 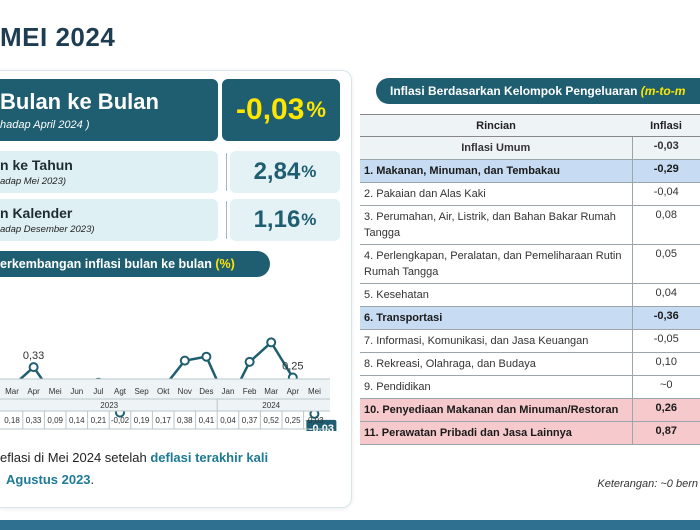 I want to click on value-label: 0,33, so click(x=34, y=420).